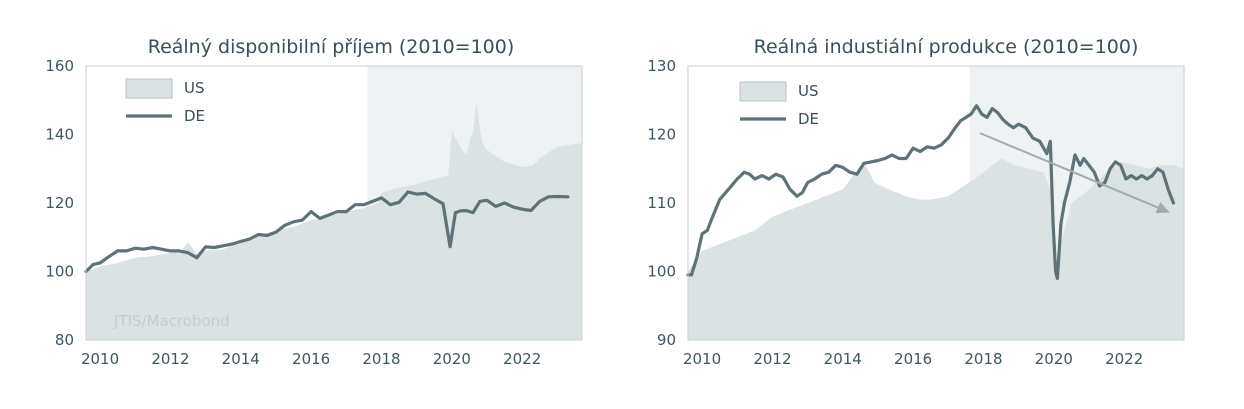 The width and height of the screenshot is (1244, 409). I want to click on y-tick-label: 80, so click(64, 340).